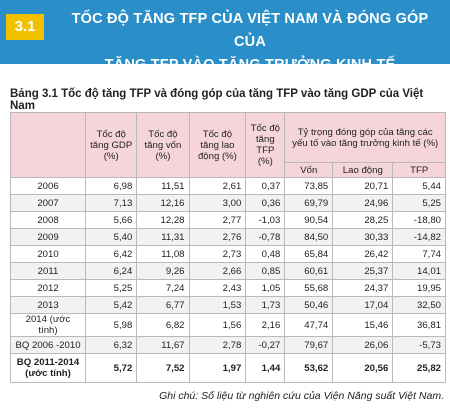  Describe the element at coordinates (163, 145) in the screenshot. I see `header-cell: Tốc độ tăng vốn (%)` at that location.